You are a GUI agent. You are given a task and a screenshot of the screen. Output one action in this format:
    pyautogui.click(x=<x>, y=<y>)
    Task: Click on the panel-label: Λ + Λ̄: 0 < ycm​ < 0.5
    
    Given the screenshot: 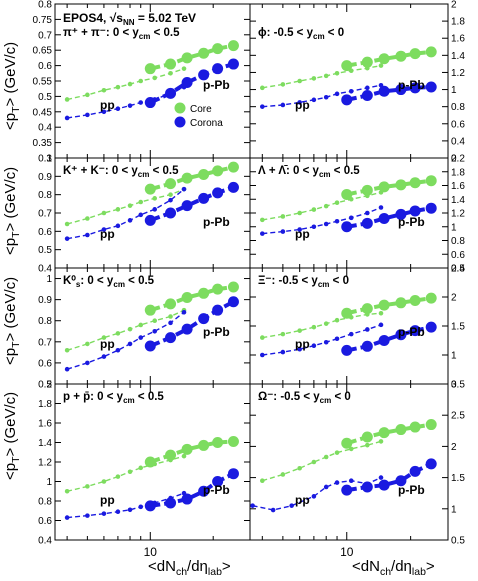 What is the action you would take?
    pyautogui.click(x=309, y=172)
    